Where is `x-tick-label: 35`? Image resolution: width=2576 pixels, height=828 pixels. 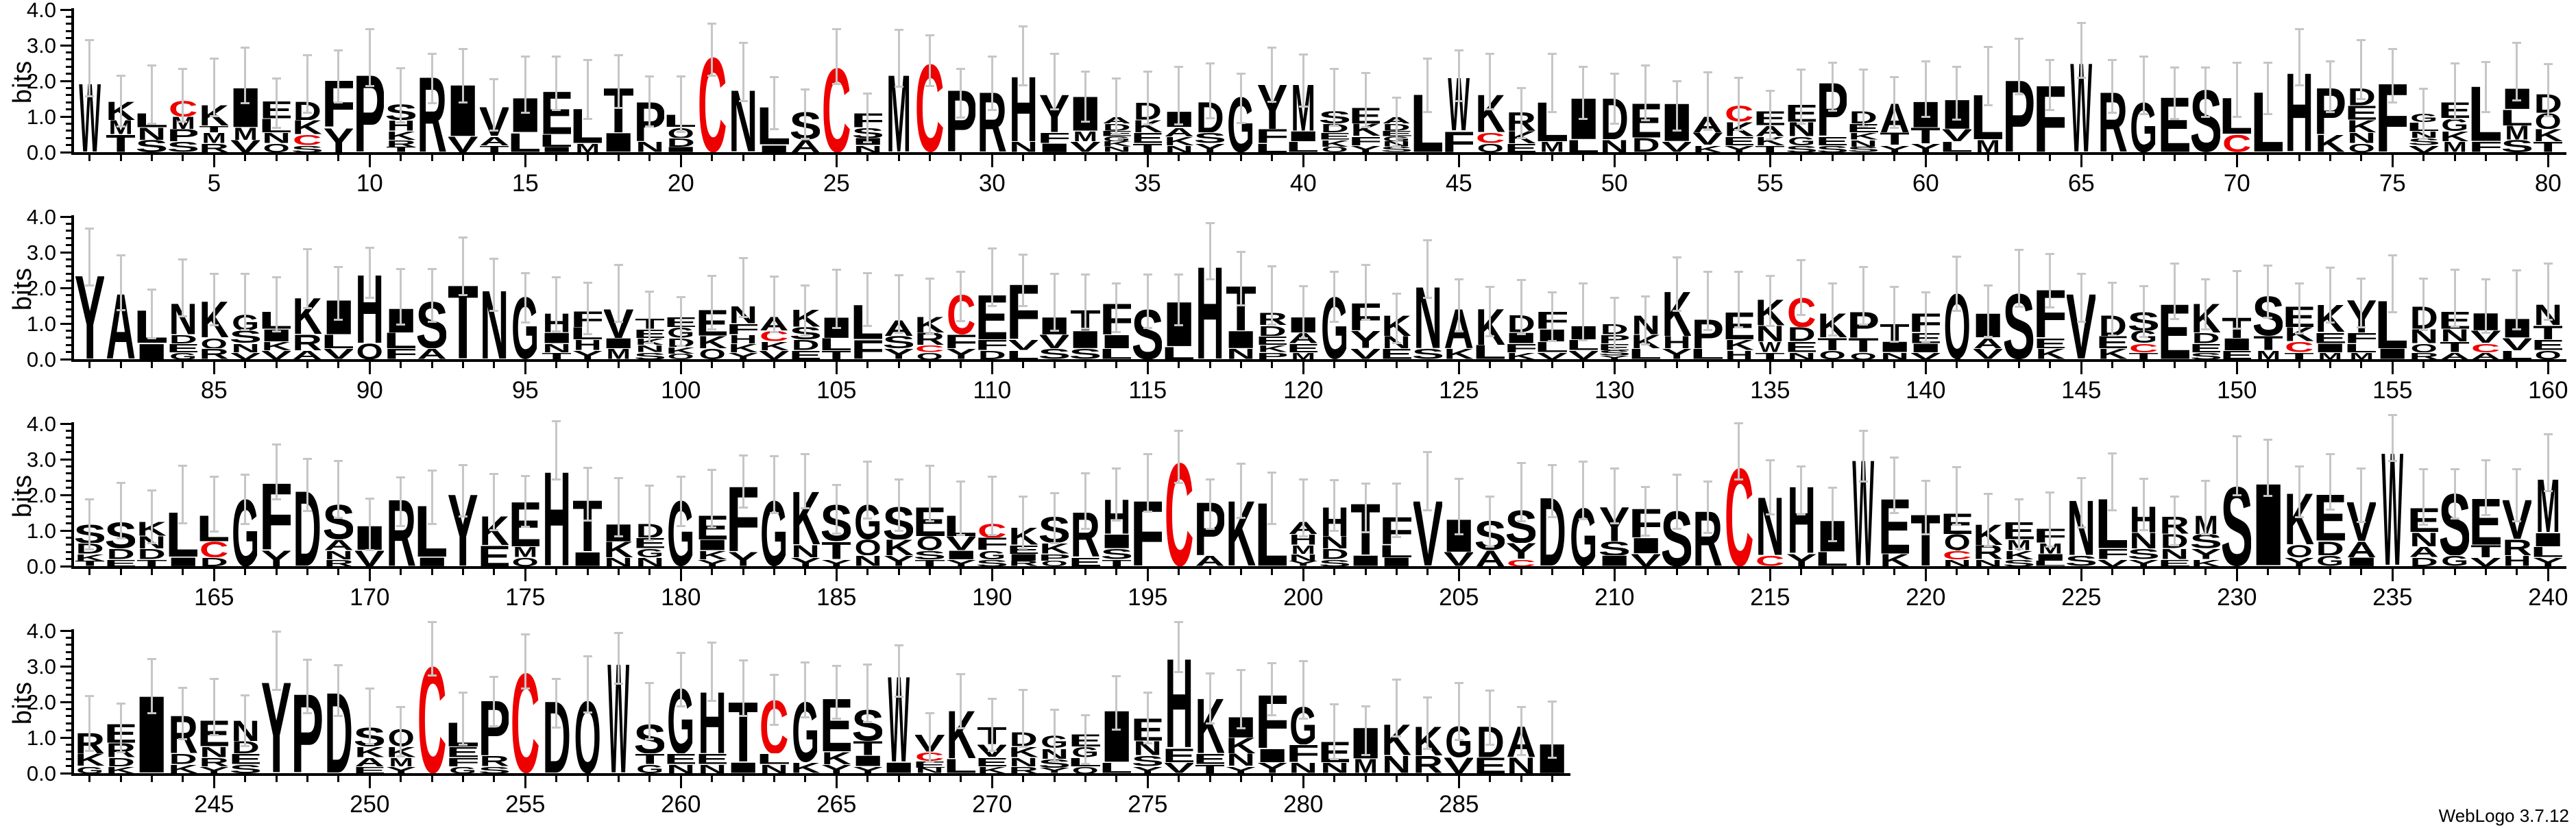
x-tick-label: 35 is located at coordinates (1147, 183).